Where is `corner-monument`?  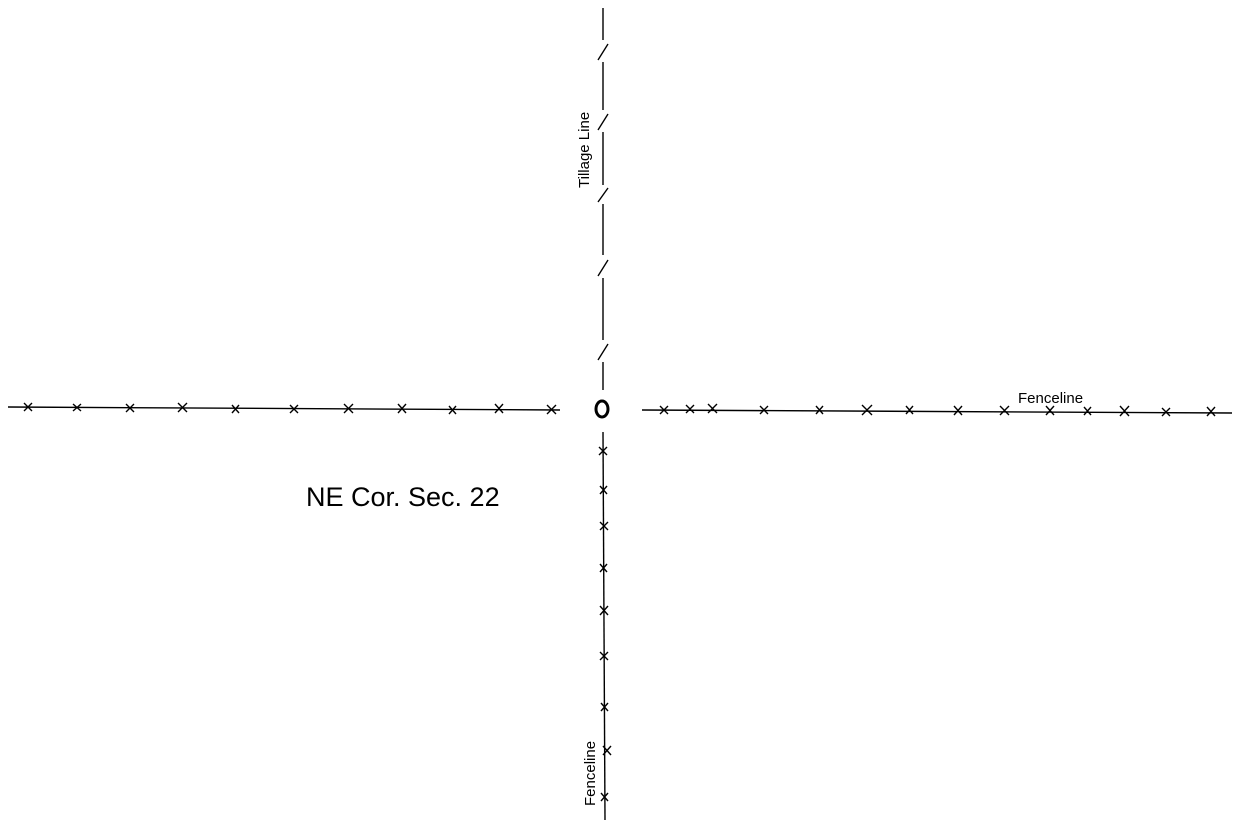
corner-monument is located at coordinates (602, 409).